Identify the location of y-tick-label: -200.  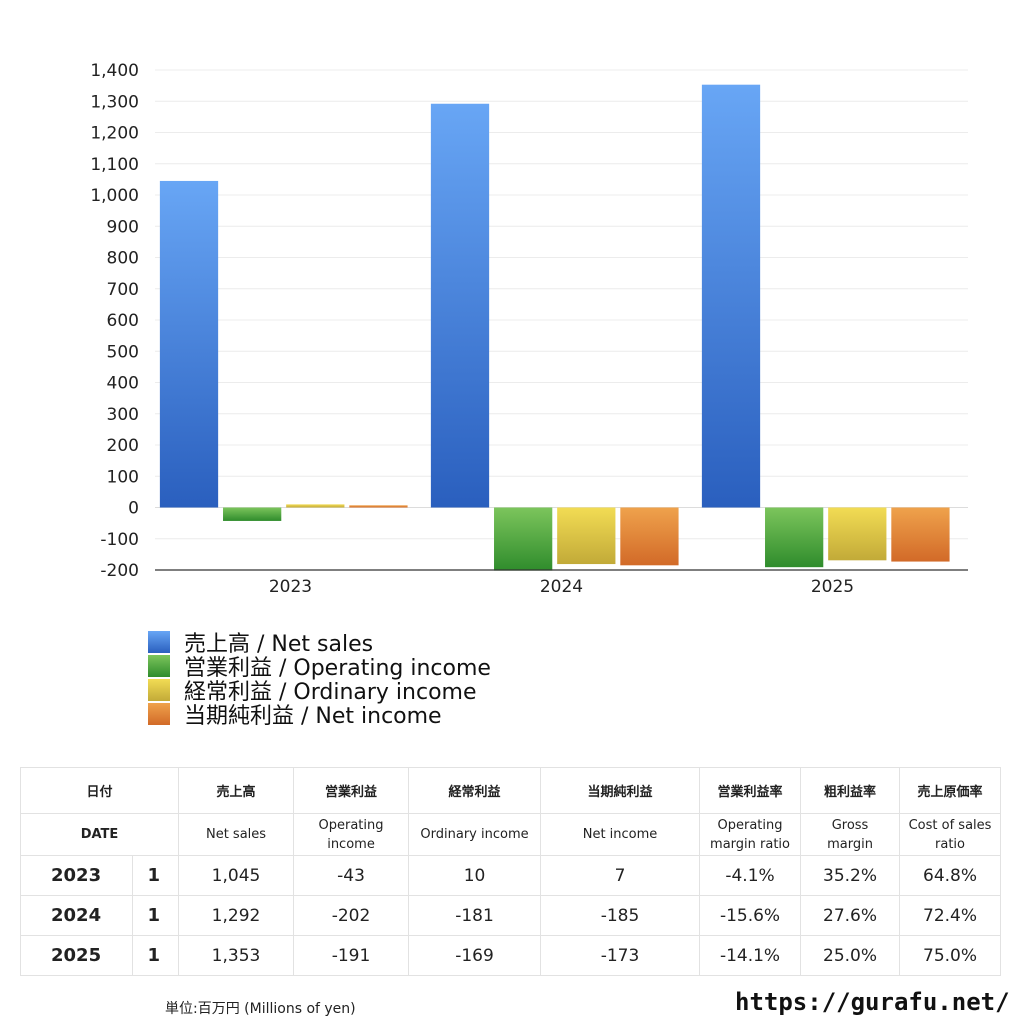
(119, 571).